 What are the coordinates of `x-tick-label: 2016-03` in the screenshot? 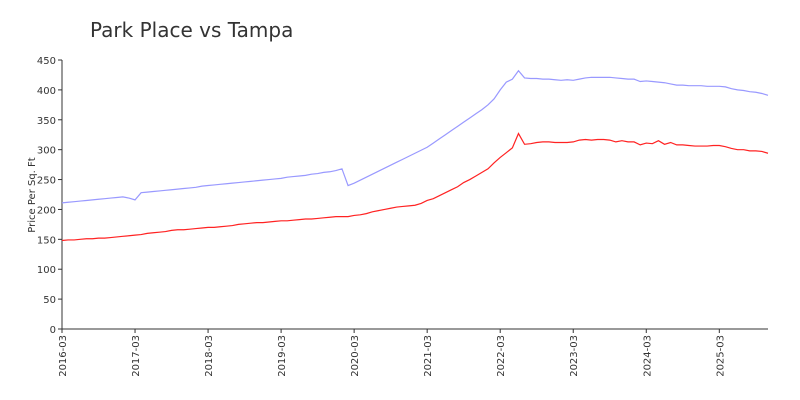 It's located at (63, 356).